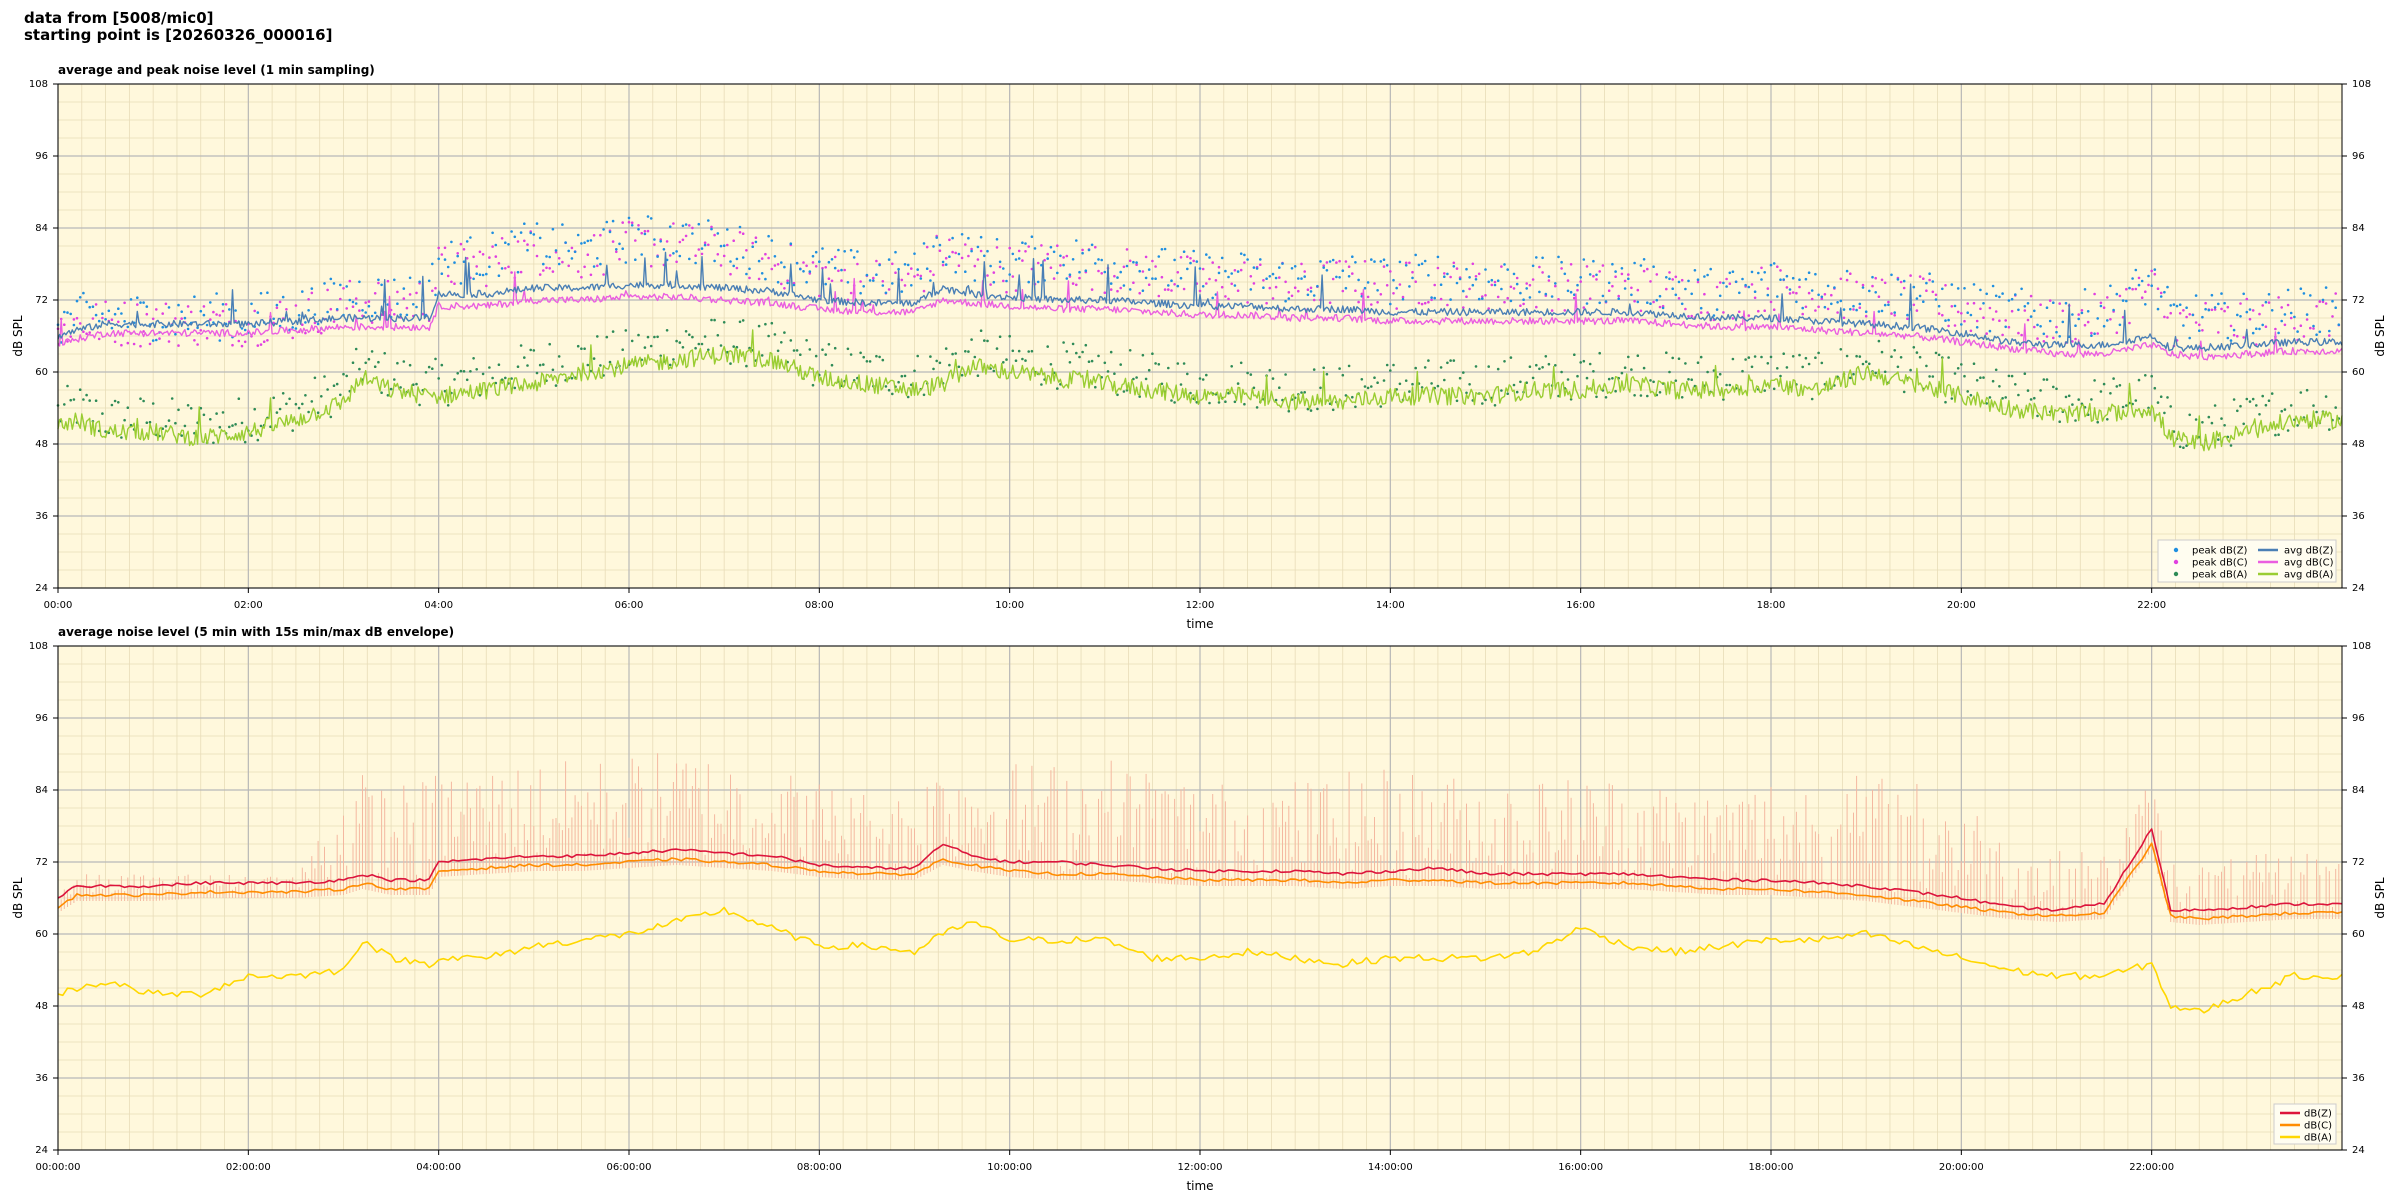  What do you see at coordinates (58, 1167) in the screenshot?
I see `x-tick-label: 00:00:00` at bounding box center [58, 1167].